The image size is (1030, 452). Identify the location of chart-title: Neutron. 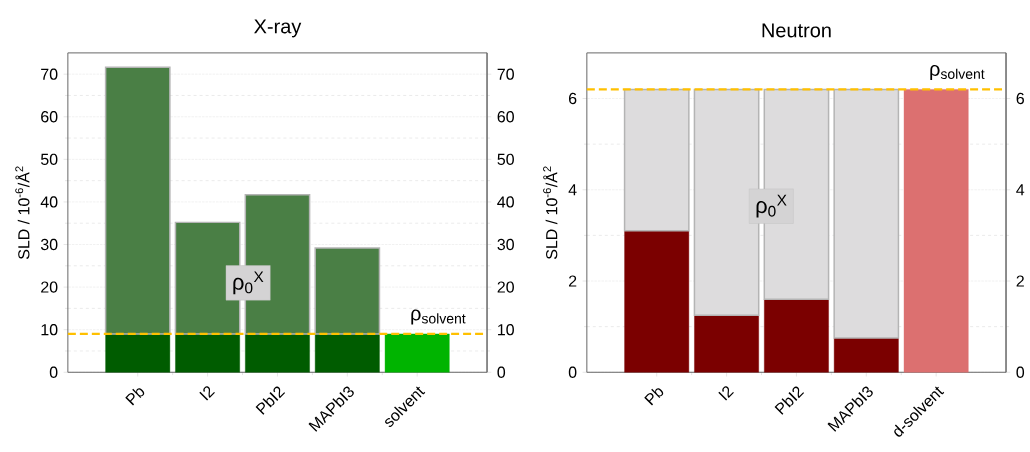
(796, 30).